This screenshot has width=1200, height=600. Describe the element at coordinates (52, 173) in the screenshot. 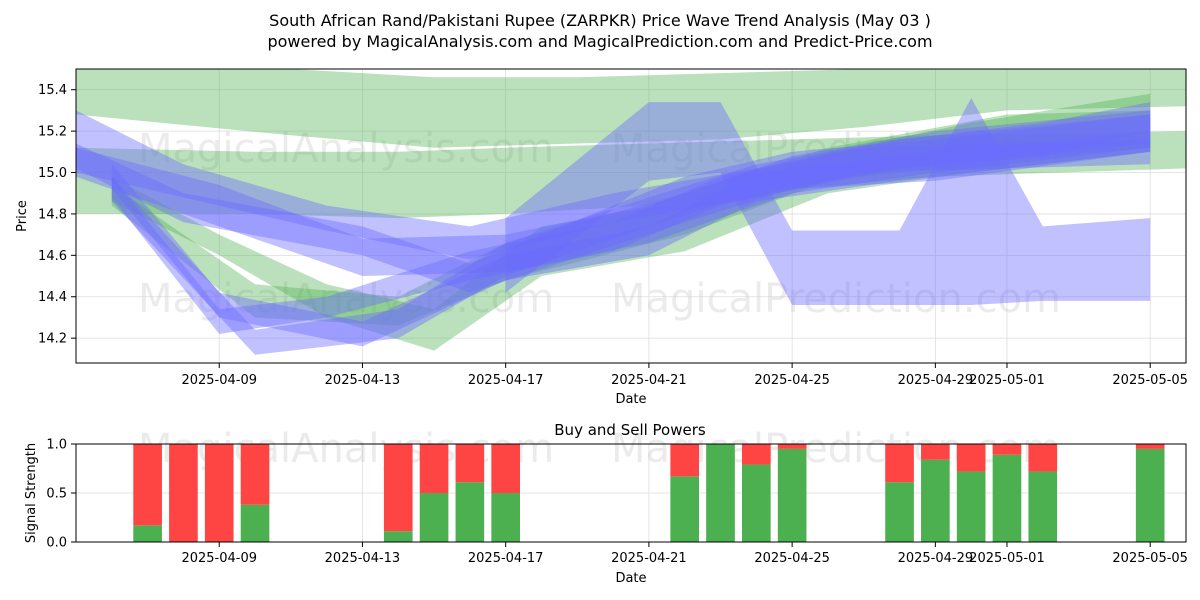

I see `y-tick-label: 15.0` at that location.